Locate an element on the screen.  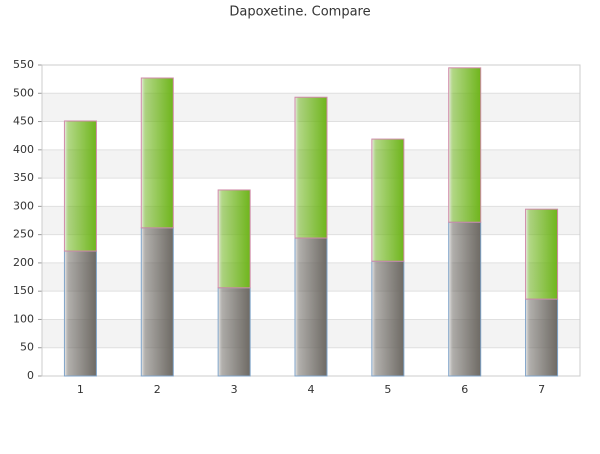
y-tick-label: 100 is located at coordinates (23, 318).